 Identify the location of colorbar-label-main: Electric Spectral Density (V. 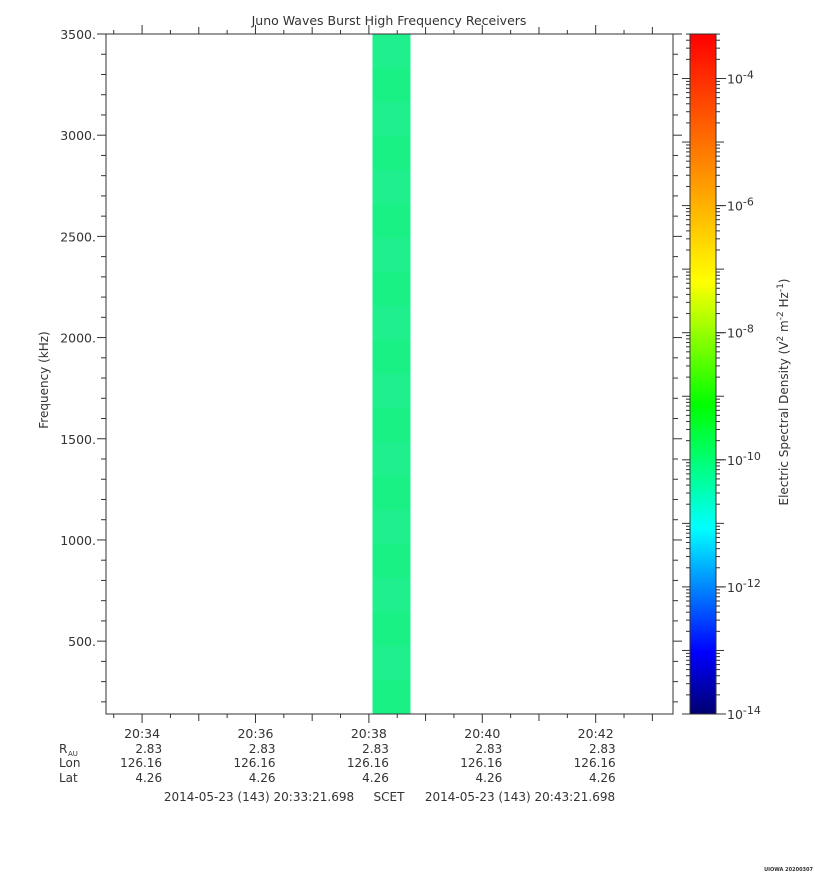
(784, 423).